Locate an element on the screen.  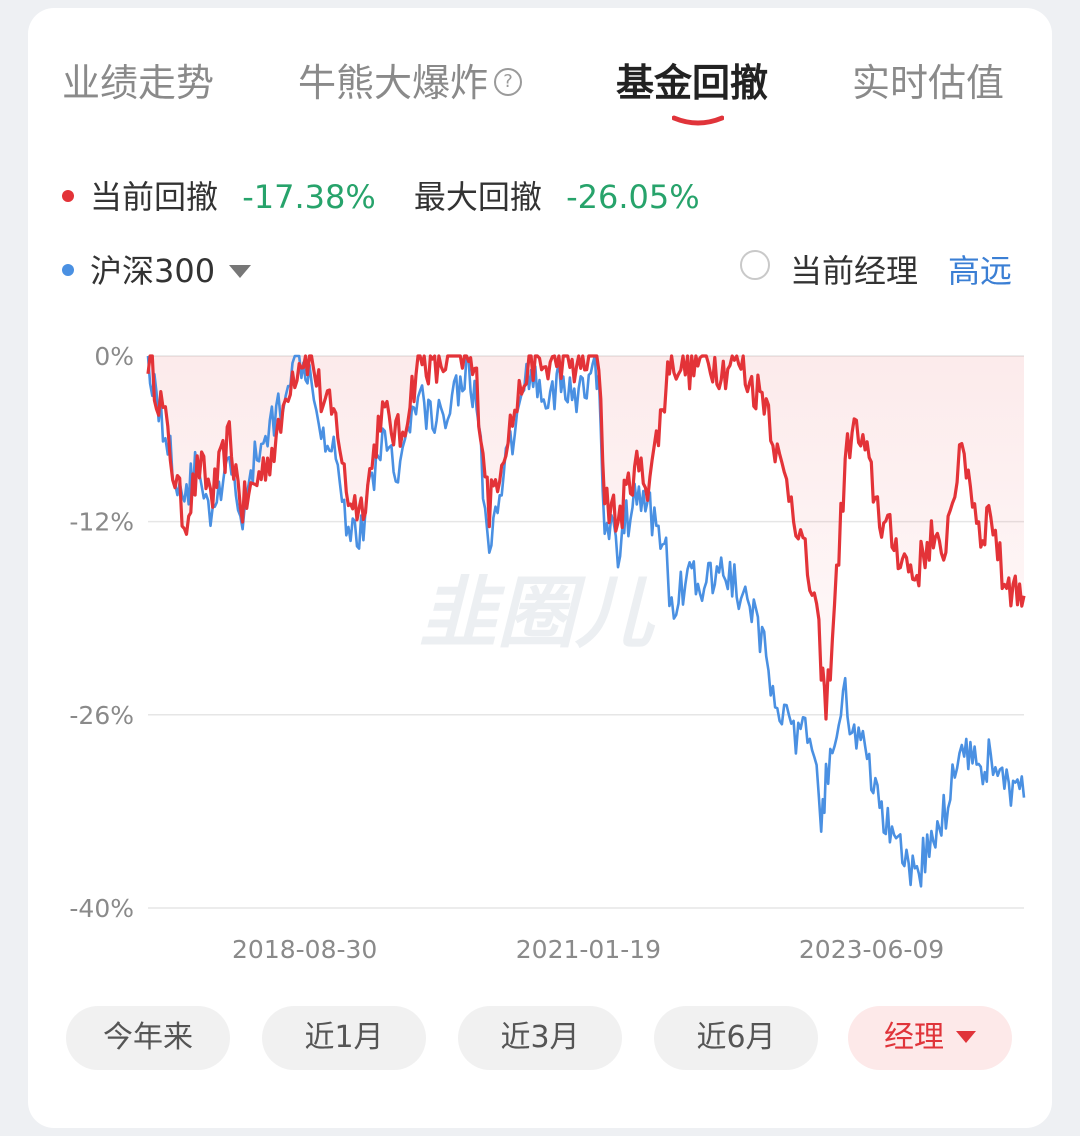
chart-watermark: 韭圈儿 is located at coordinates (537, 613).